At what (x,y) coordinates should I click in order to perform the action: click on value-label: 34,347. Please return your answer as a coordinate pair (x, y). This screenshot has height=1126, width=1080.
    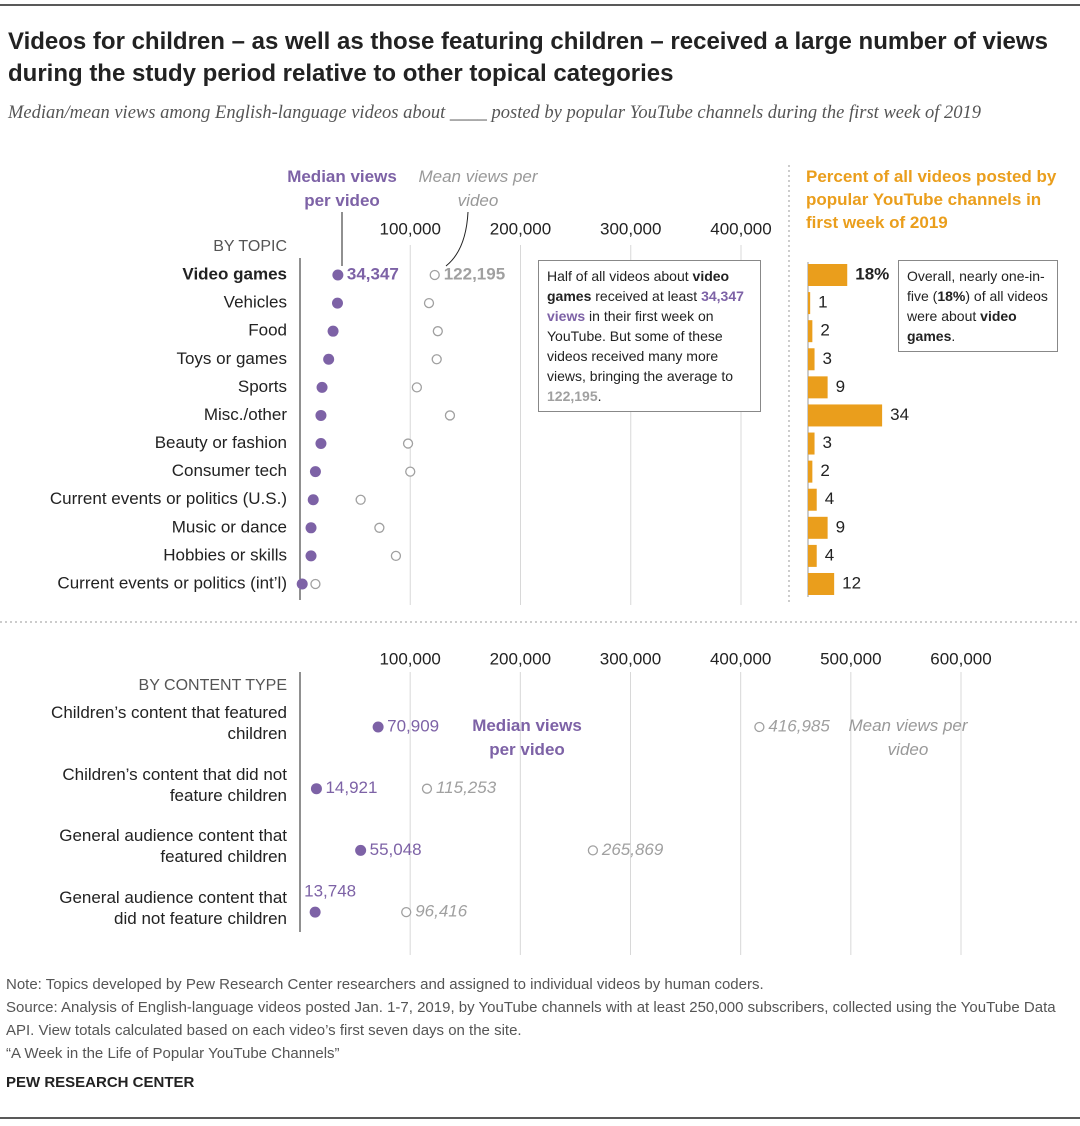
    Looking at the image, I should click on (373, 273).